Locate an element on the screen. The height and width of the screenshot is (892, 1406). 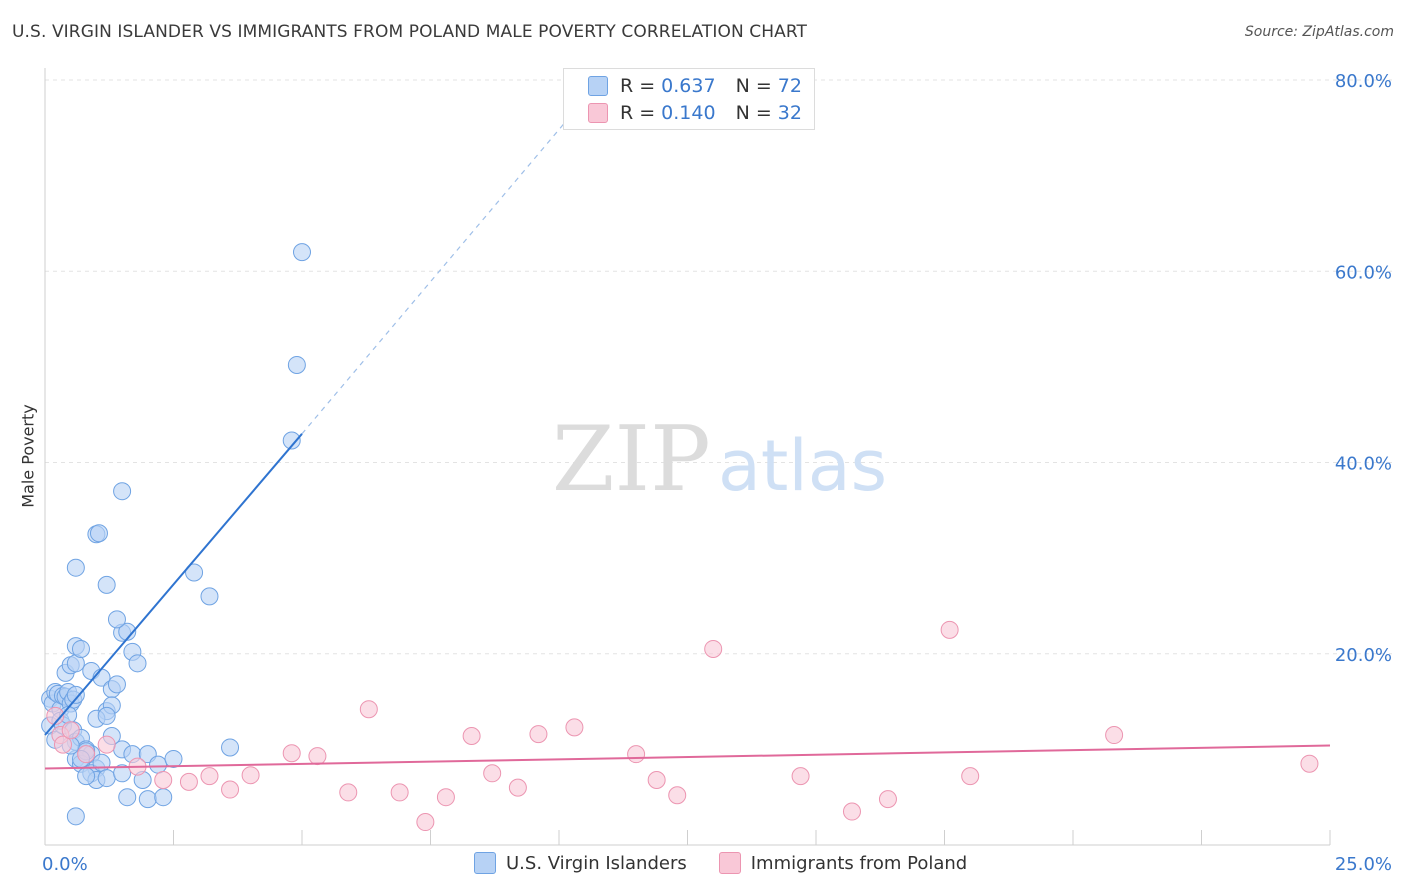
trend-line-poland is located at coordinates (687, 757).